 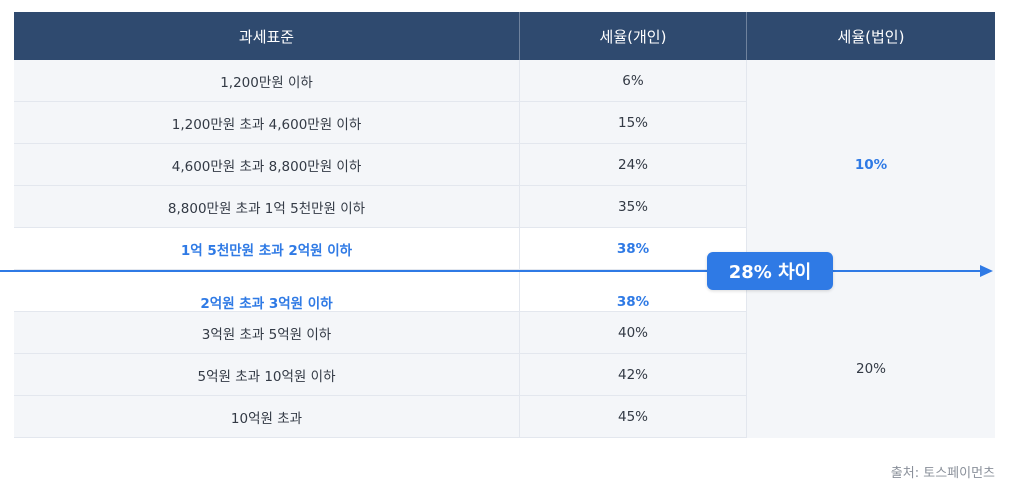 What do you see at coordinates (266, 291) in the screenshot?
I see `bracket-cell: 2억원 초과 3억원 이하` at bounding box center [266, 291].